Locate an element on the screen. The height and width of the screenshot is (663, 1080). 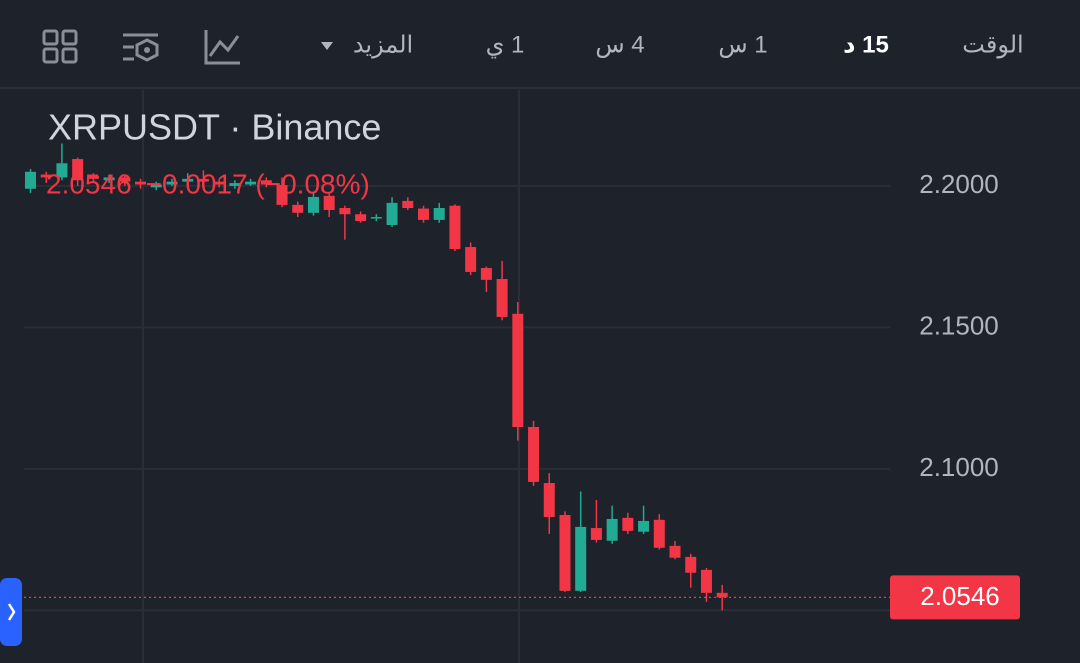
y-tick-label: 2.2000 is located at coordinates (959, 184).